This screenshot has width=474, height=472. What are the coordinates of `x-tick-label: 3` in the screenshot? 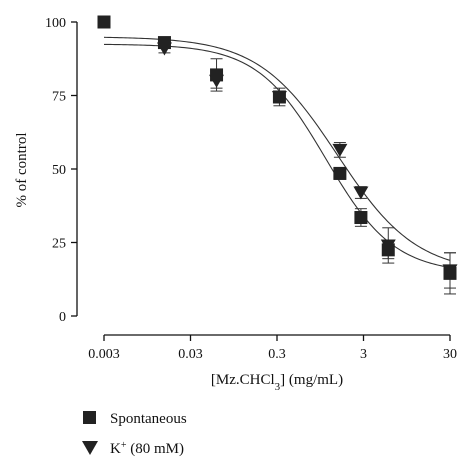 It's located at (363, 354).